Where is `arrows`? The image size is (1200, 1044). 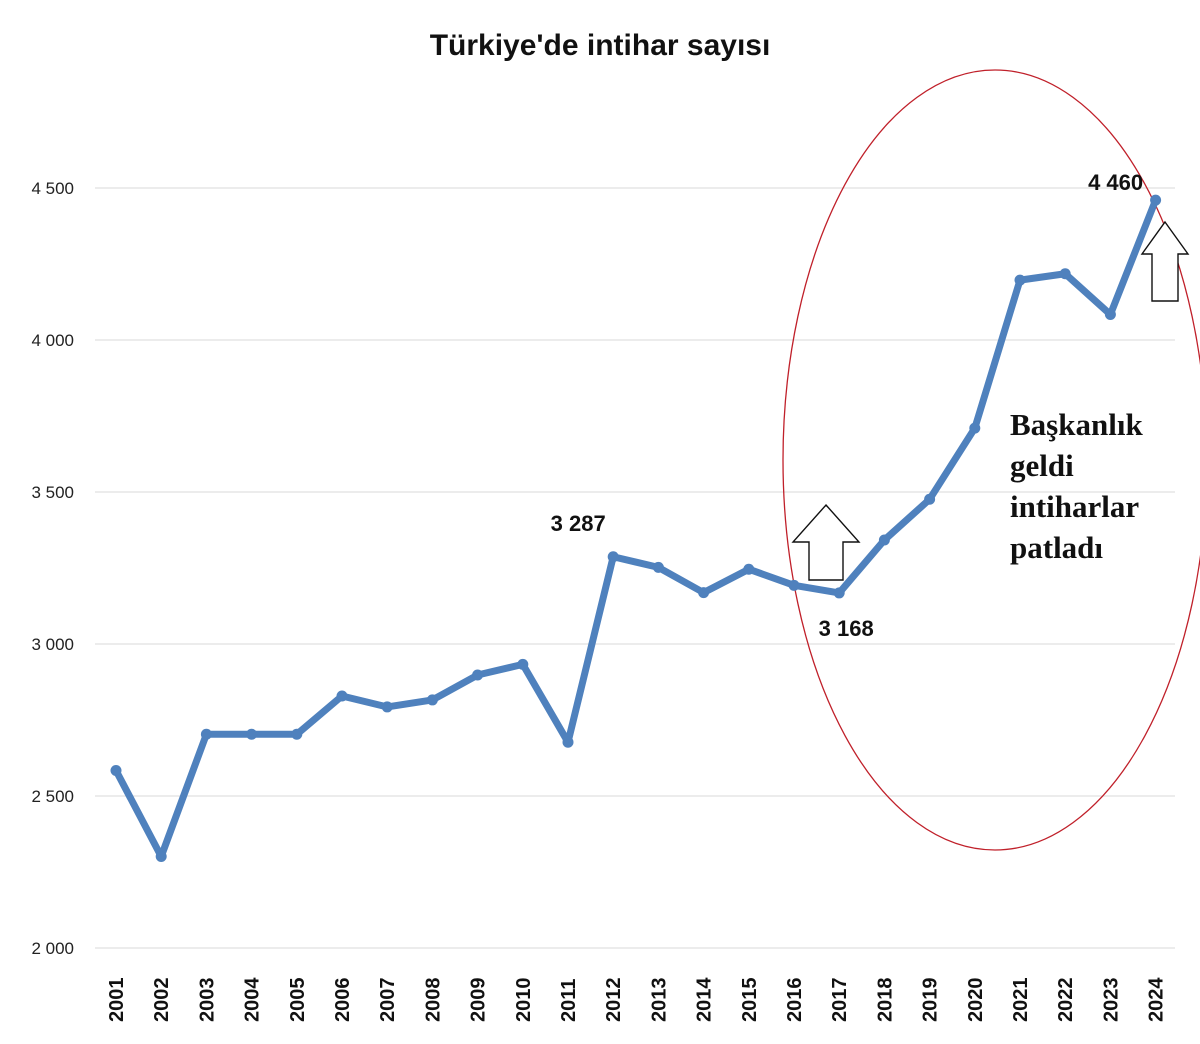
arrows is located at coordinates (990, 400).